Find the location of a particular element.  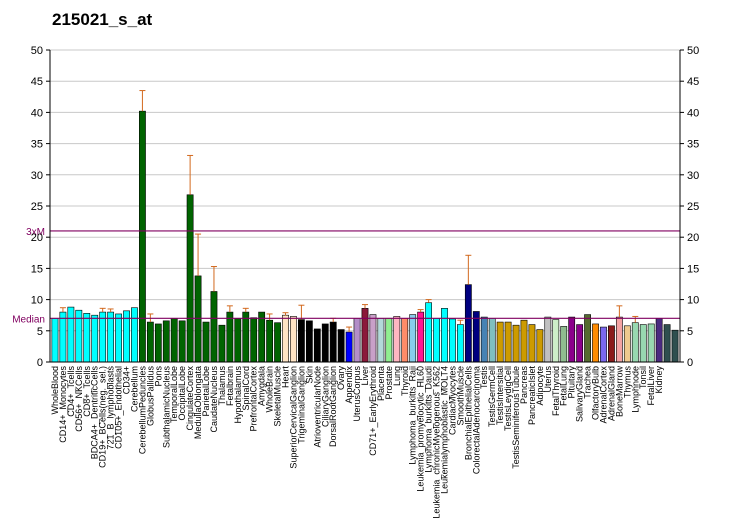

category-label: CerebellumPeduncles is located at coordinates (142, 410).